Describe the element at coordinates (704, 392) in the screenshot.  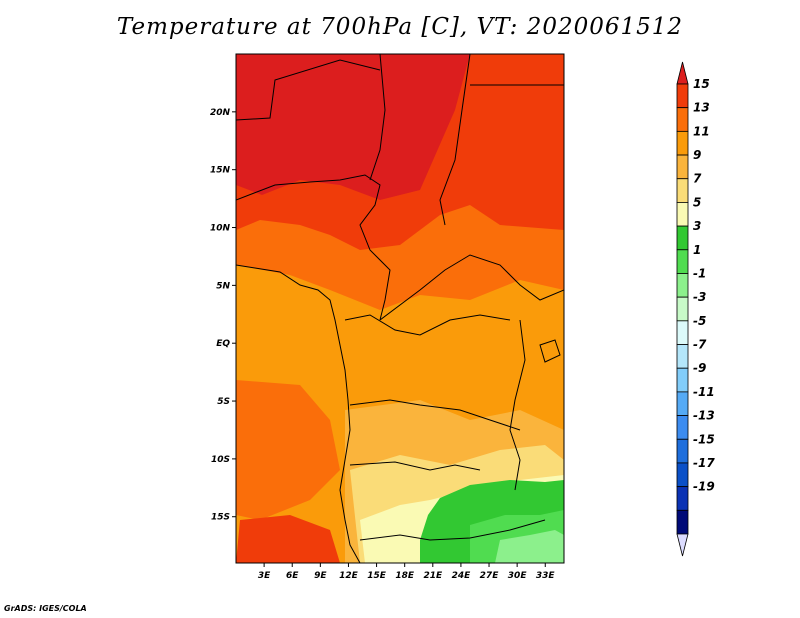
I see `colorbar-label: -11` at that location.